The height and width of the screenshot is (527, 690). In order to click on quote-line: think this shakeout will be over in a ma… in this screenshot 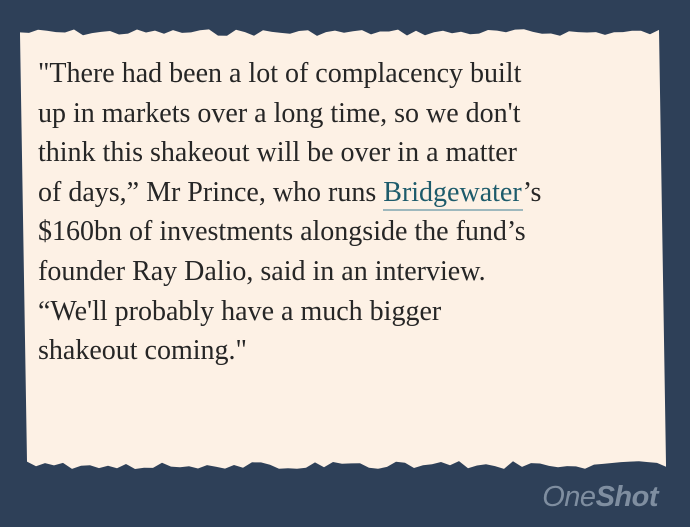, I will do `click(278, 153)`.